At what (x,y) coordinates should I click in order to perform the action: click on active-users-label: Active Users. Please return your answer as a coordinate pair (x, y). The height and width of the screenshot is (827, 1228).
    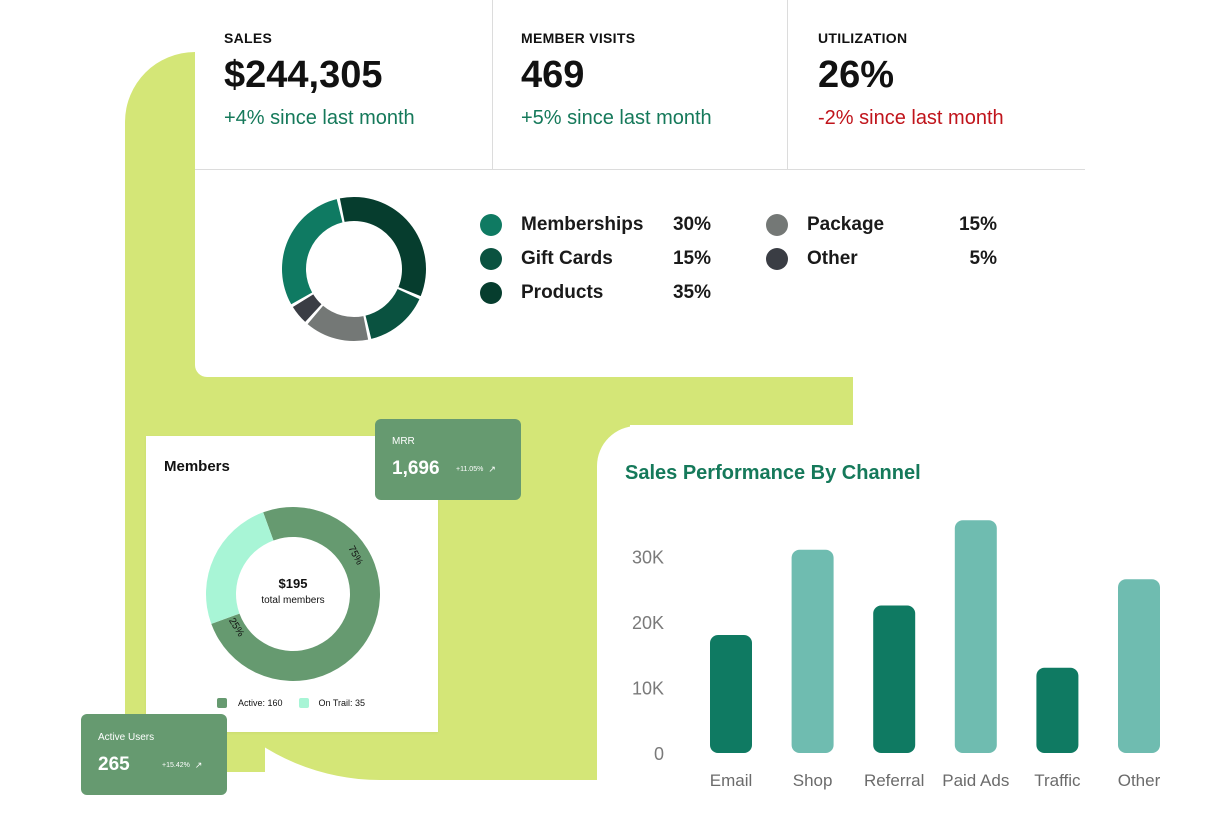
    Looking at the image, I should click on (126, 737).